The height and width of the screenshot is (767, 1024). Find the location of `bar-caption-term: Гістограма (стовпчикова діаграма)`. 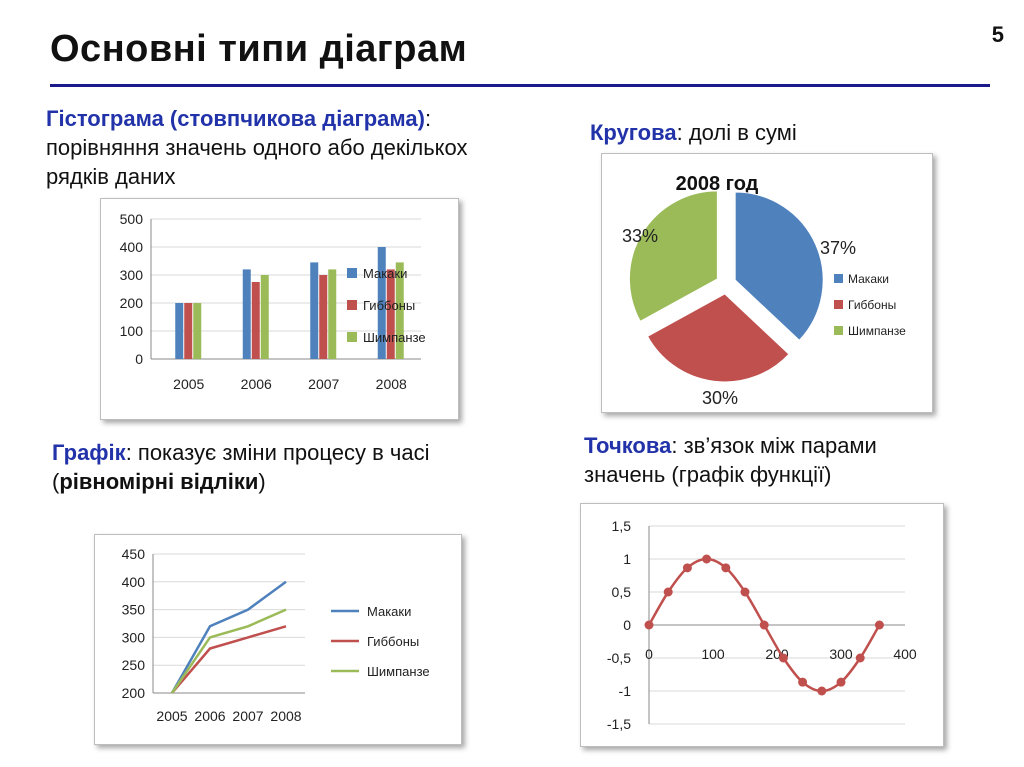

bar-caption-term: Гістограма (стовпчикова діаграма) is located at coordinates (235, 118).